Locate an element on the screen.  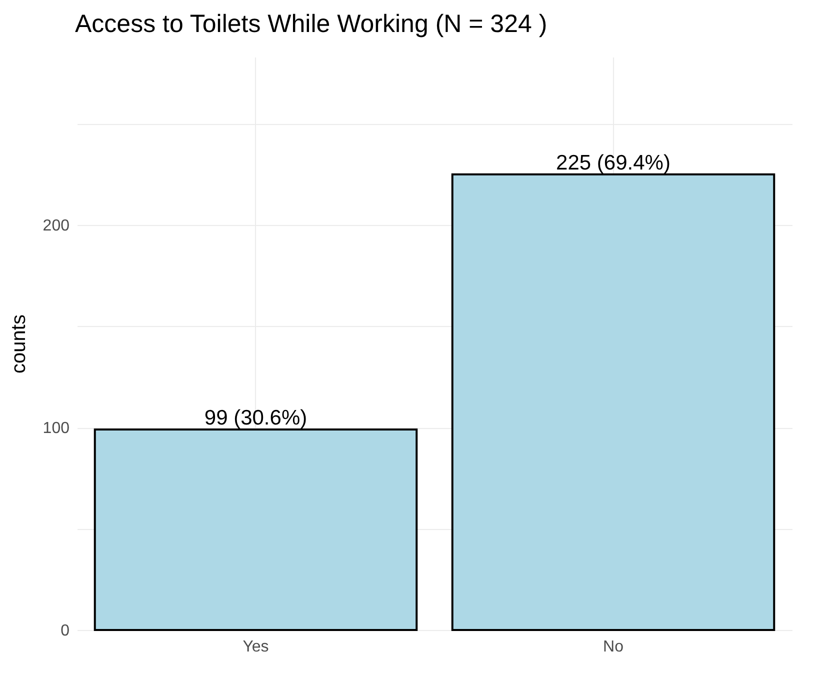
x-tick-label: No is located at coordinates (613, 647).